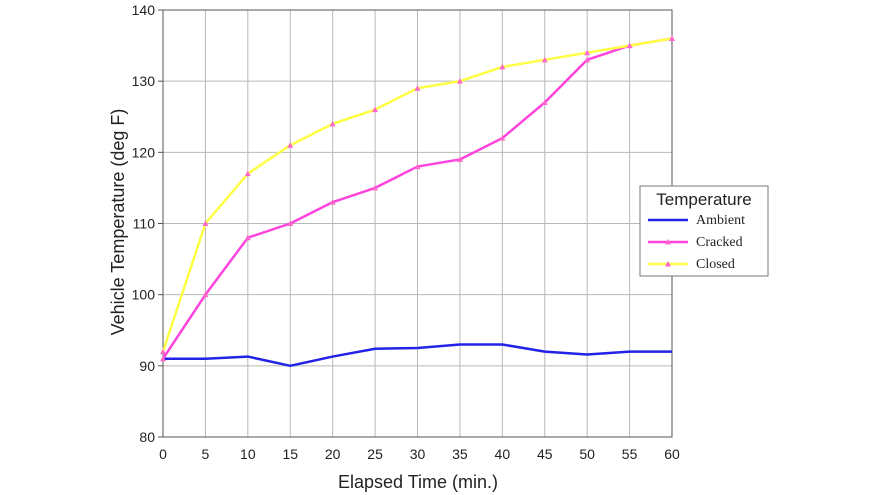 The height and width of the screenshot is (495, 880). Describe the element at coordinates (720, 220) in the screenshot. I see `legend-label-ambient: Ambient` at that location.